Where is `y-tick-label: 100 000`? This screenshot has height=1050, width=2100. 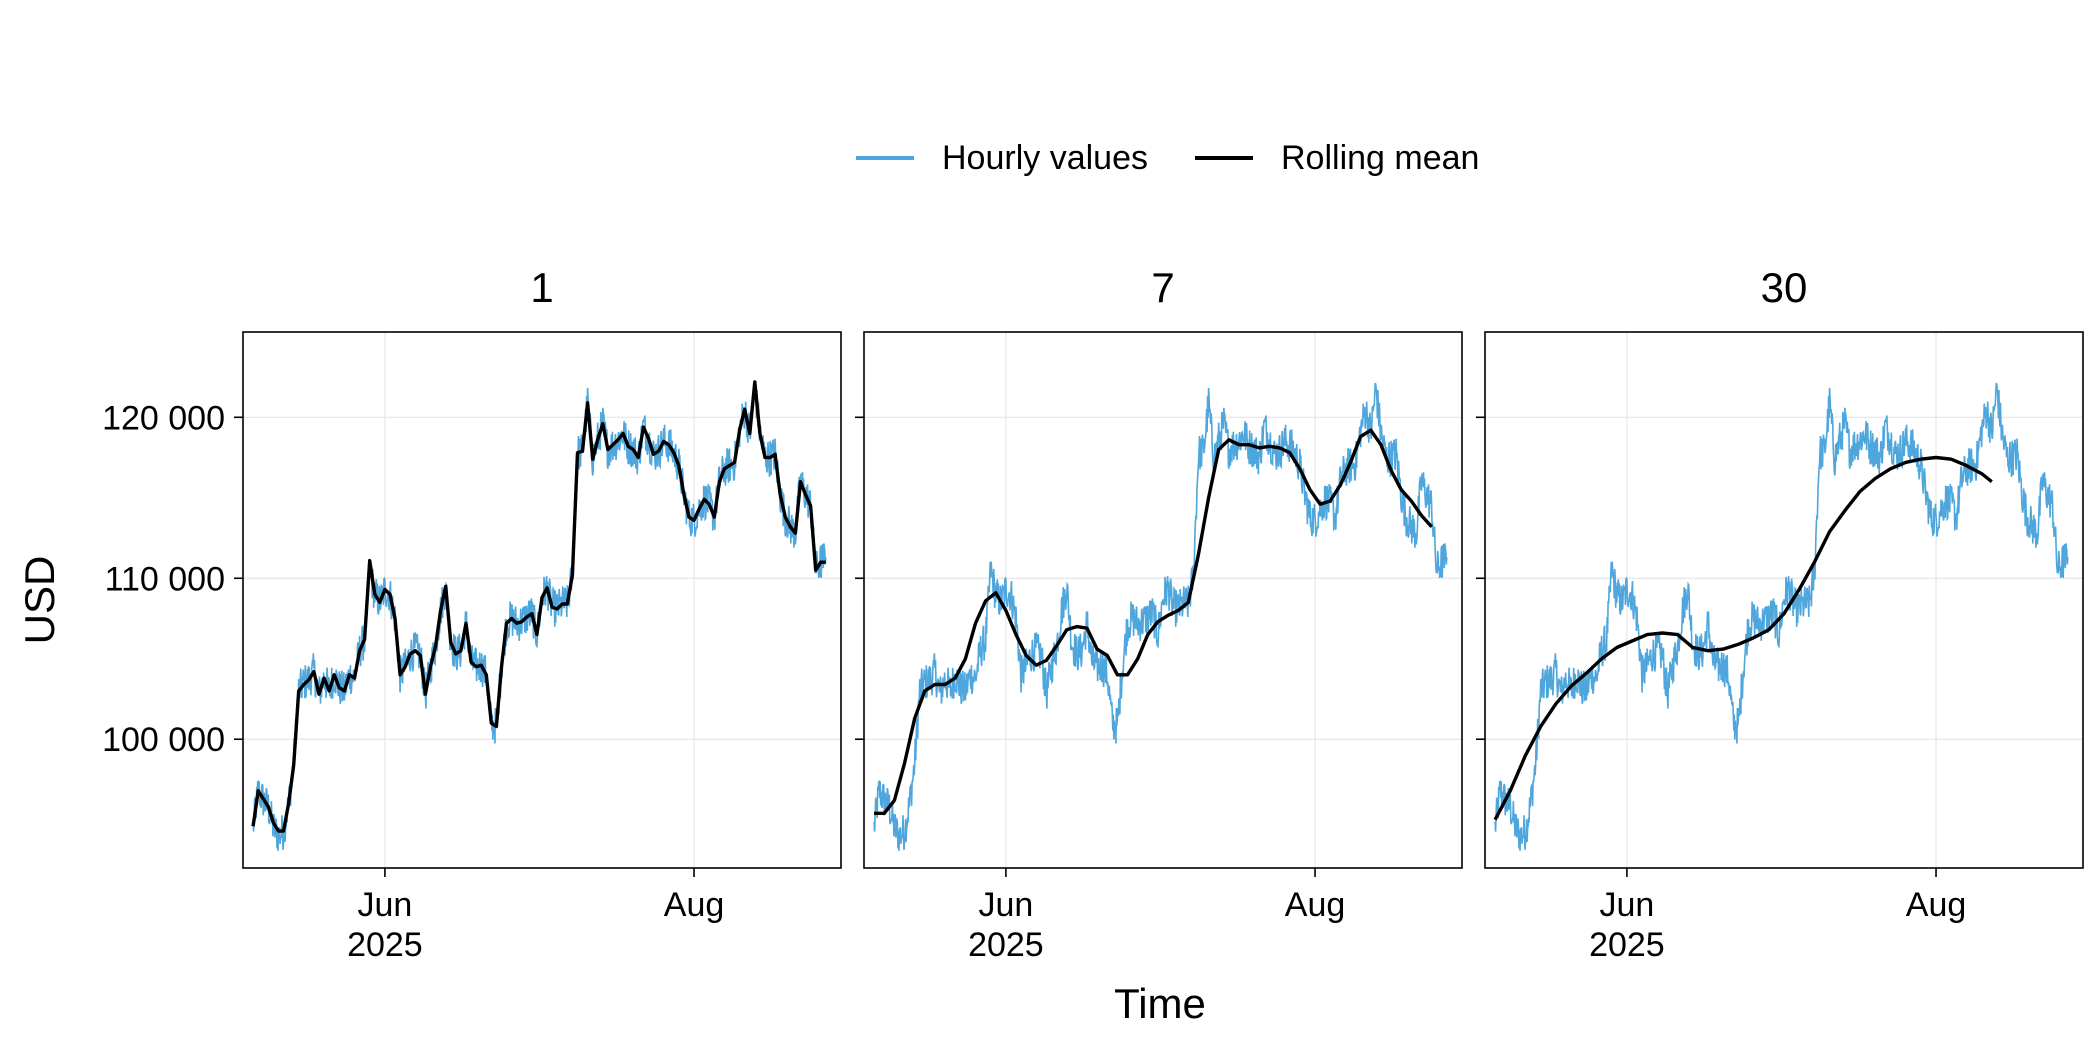
y-tick-label: 100 000 is located at coordinates (163, 740).